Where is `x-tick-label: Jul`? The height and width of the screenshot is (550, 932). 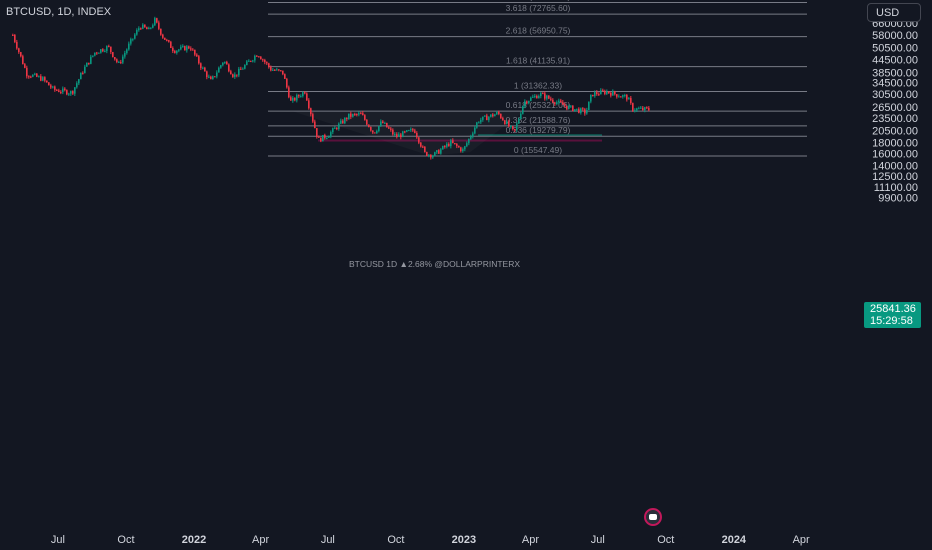 x-tick-label: Jul is located at coordinates (598, 540).